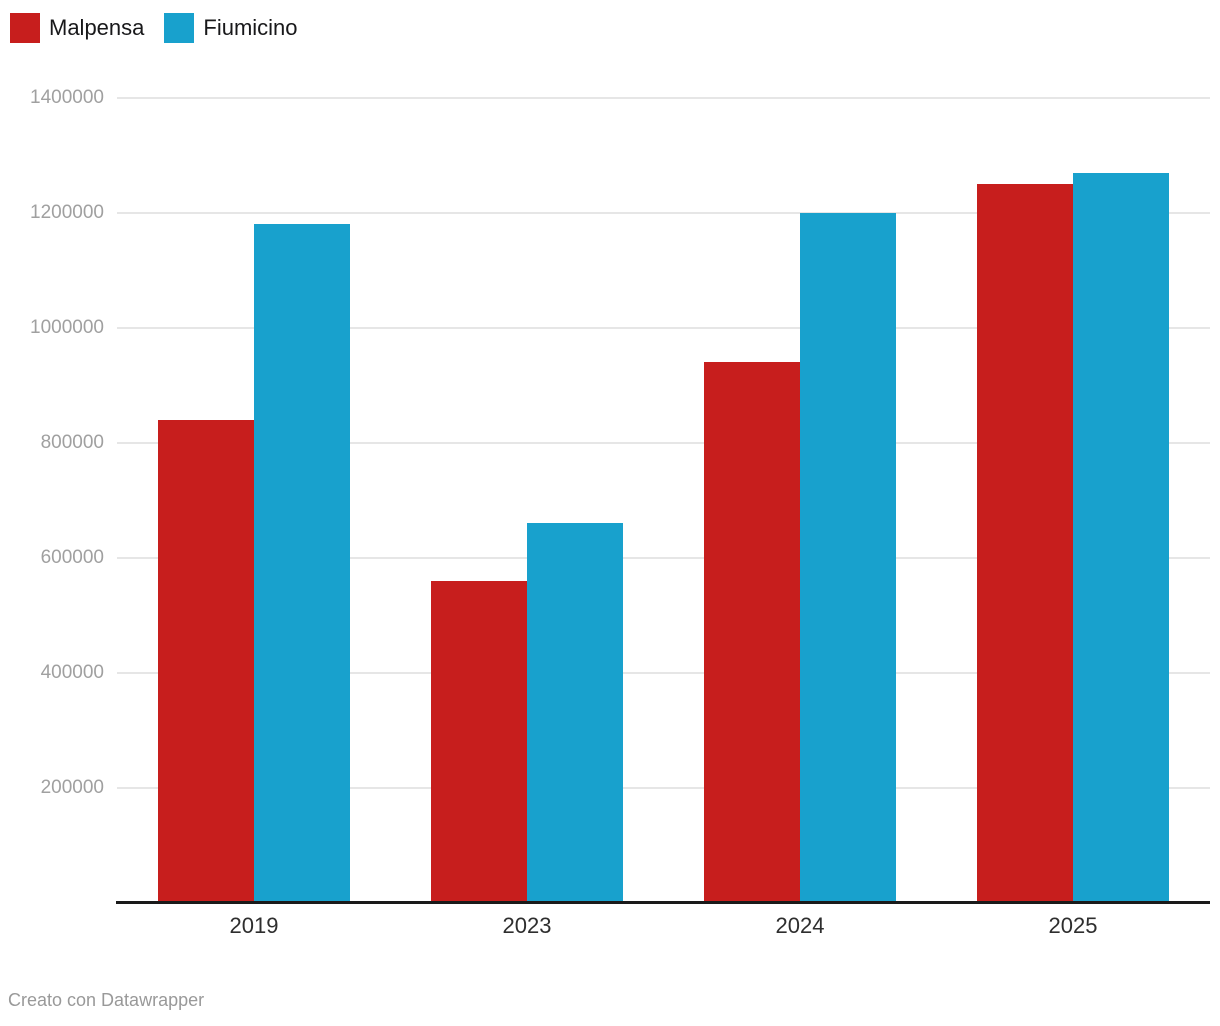 The width and height of the screenshot is (1220, 1026). I want to click on legend-item-malpensa: Malpensa, so click(77, 28).